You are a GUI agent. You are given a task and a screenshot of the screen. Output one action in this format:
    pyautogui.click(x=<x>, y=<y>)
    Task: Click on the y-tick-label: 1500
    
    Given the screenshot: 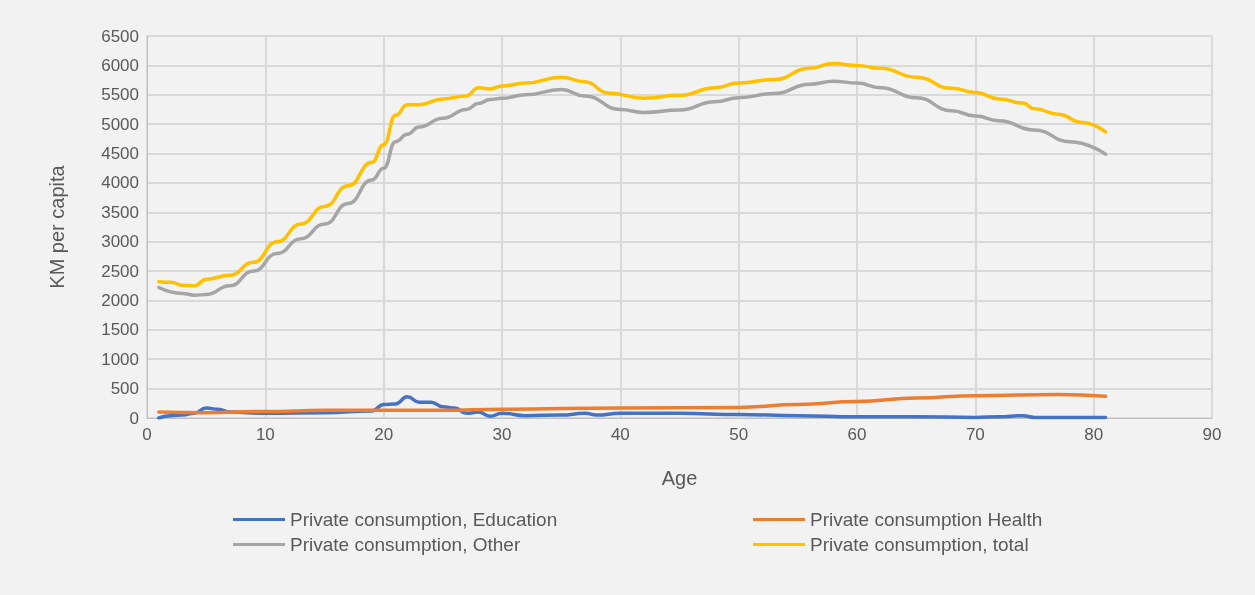 What is the action you would take?
    pyautogui.click(x=120, y=330)
    